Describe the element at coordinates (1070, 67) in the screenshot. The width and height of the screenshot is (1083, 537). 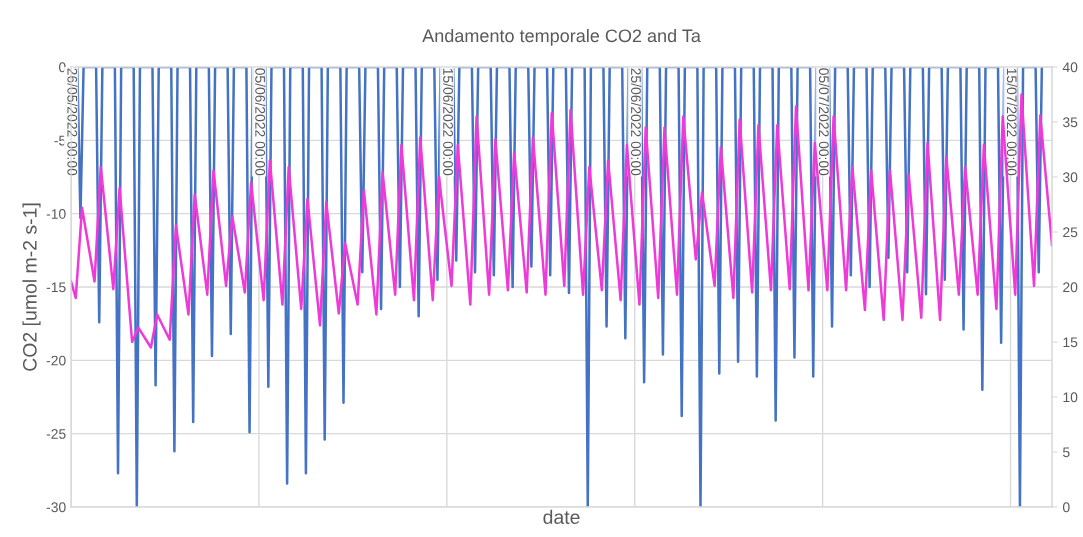
I see `y2-tick-label: 40` at that location.